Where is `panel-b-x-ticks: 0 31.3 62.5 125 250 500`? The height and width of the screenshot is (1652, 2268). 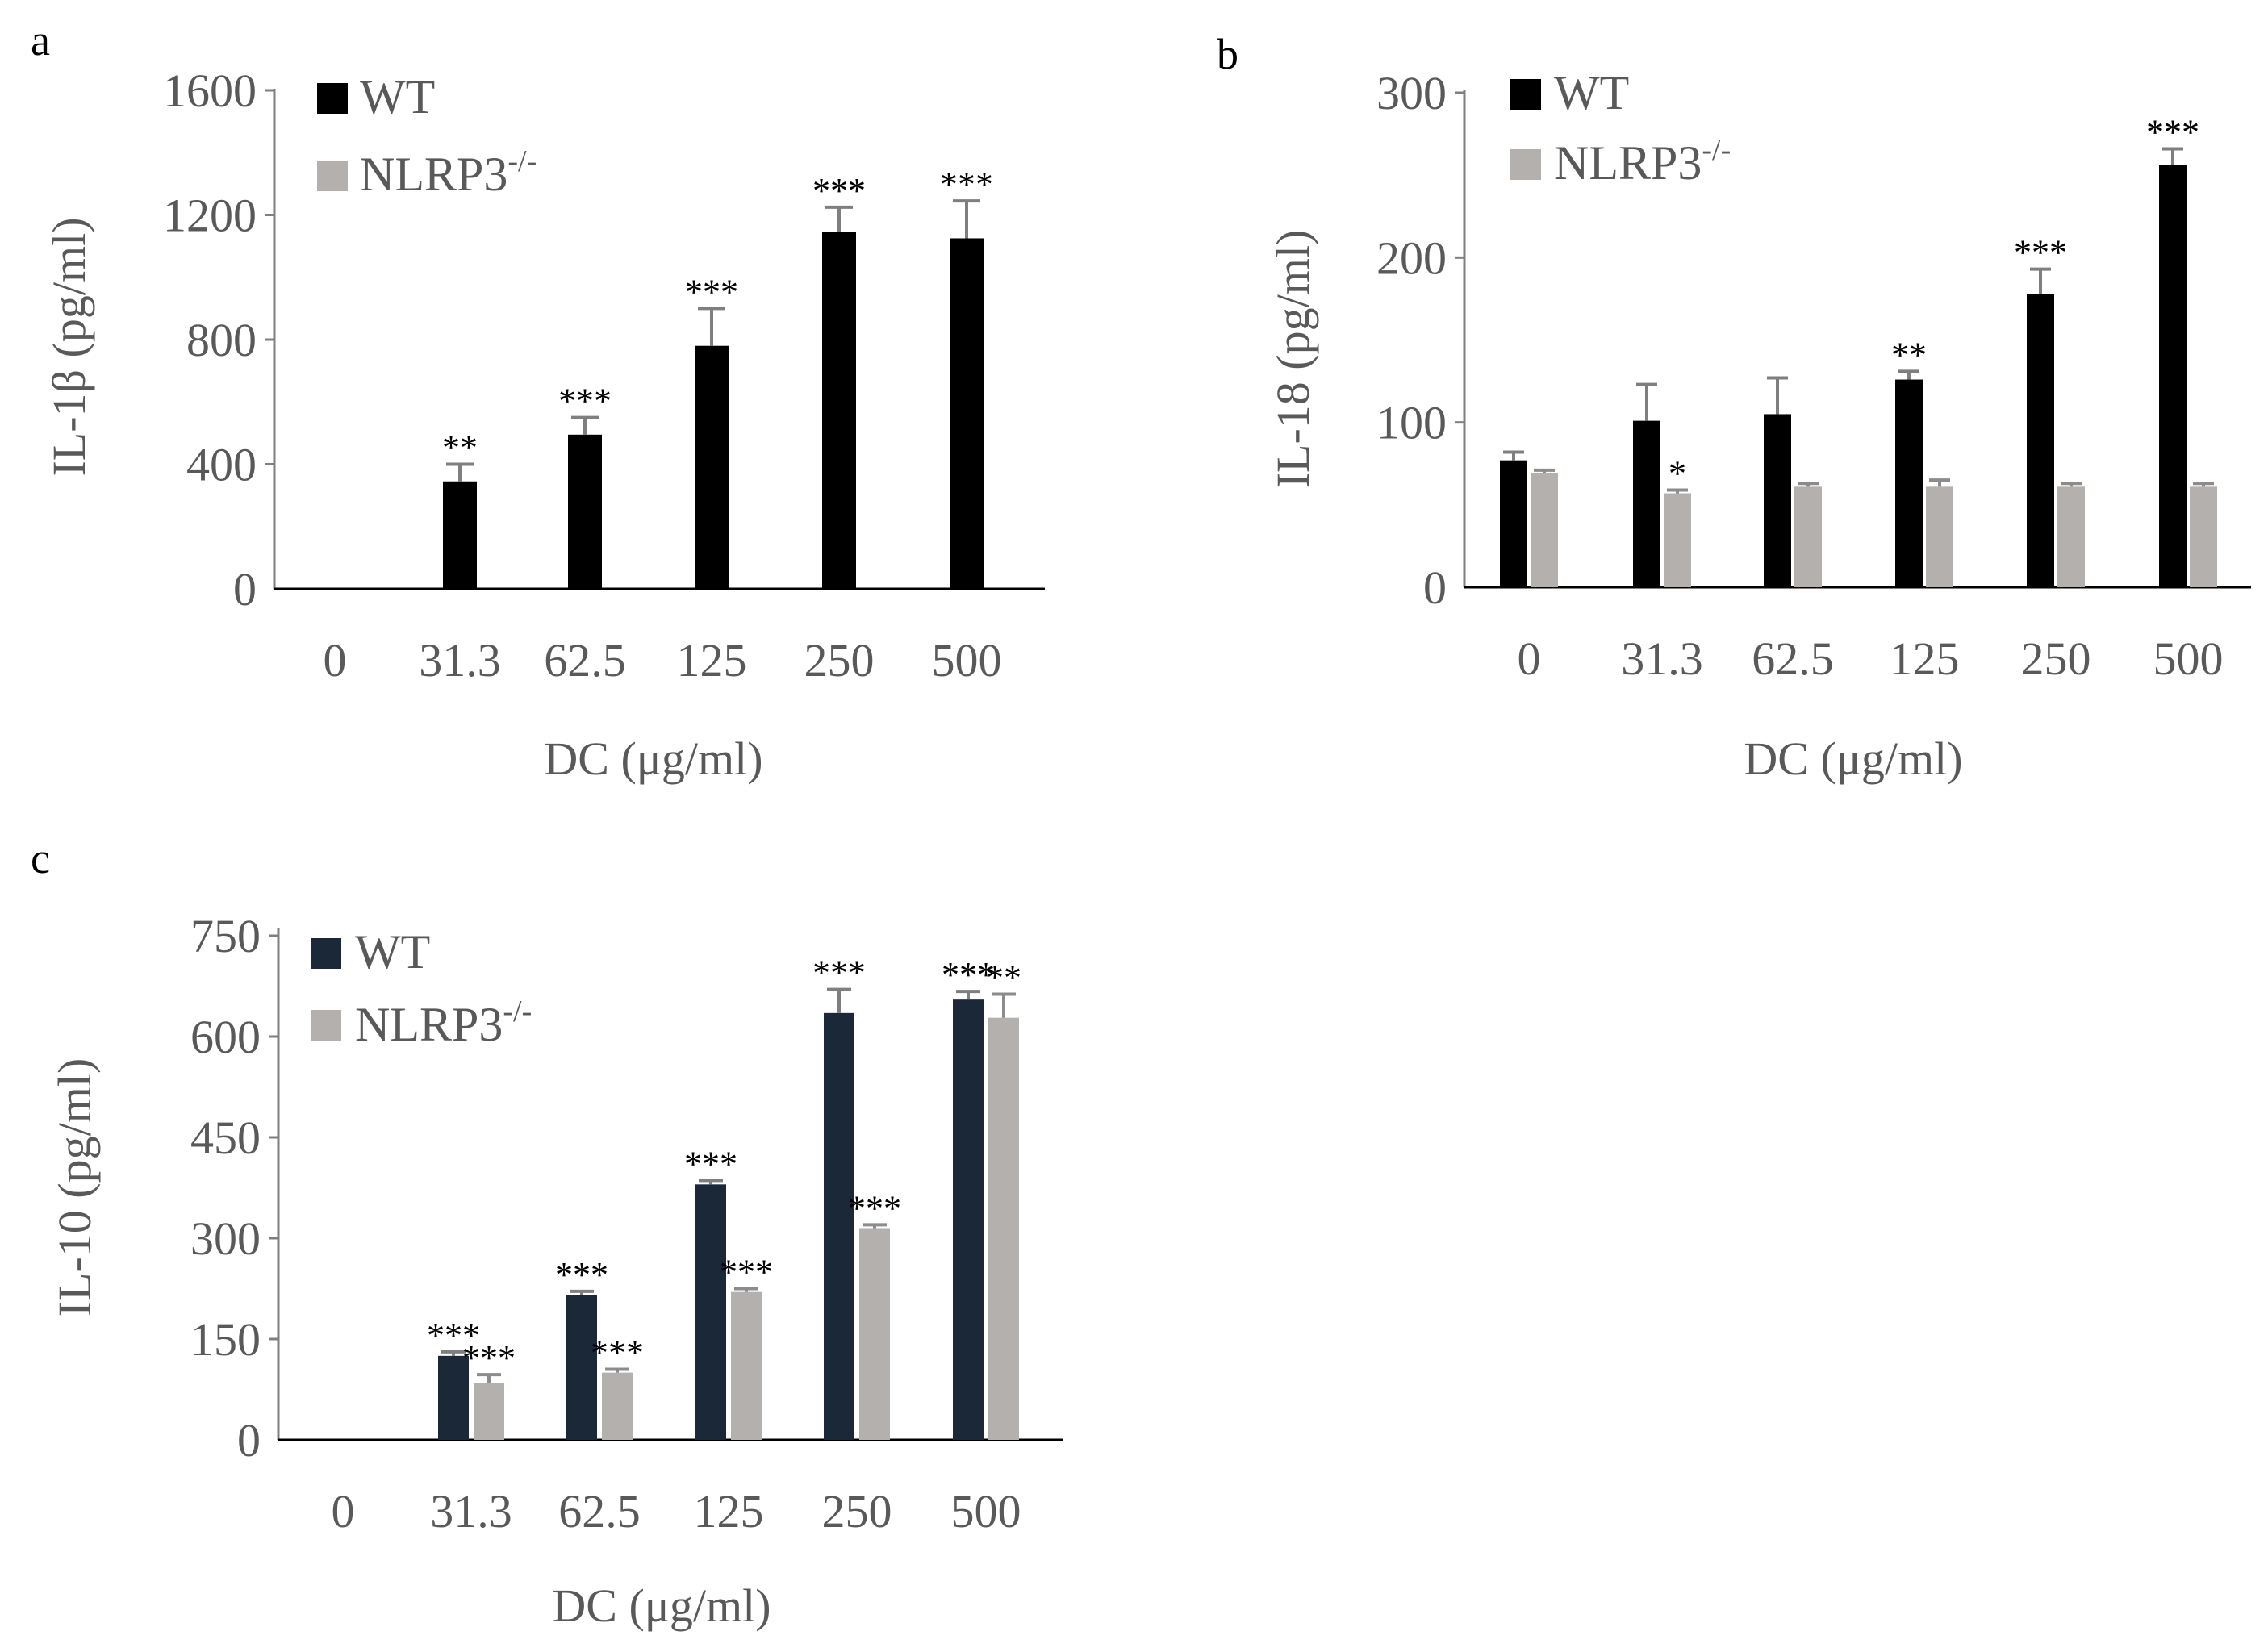
panel-b-x-ticks: 0 31.3 62.5 125 250 500 is located at coordinates (1871, 658).